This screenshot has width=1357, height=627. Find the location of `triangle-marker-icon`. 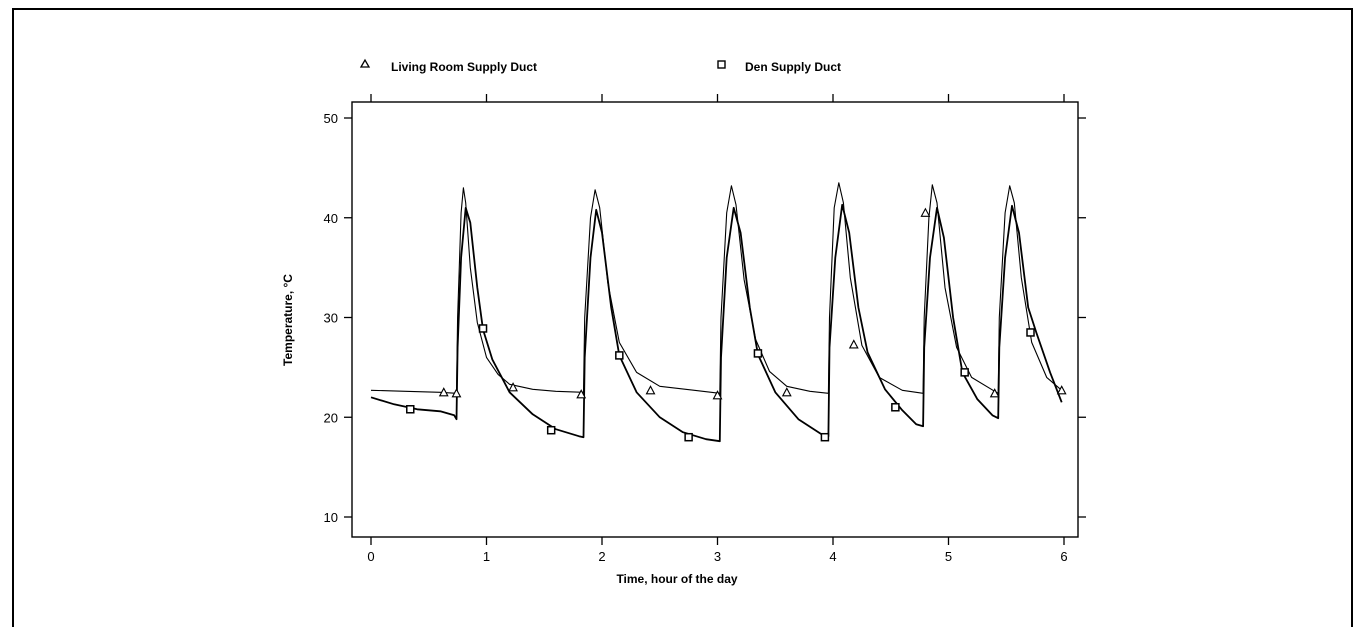

triangle-marker-icon is located at coordinates (365, 63).